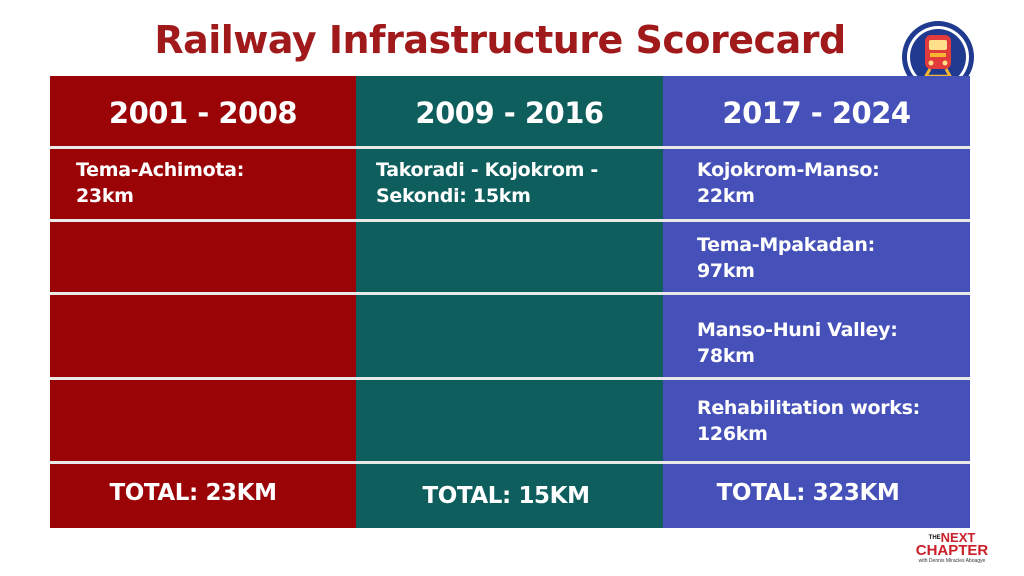 Image resolution: width=1024 pixels, height=576 pixels. Describe the element at coordinates (160, 183) in the screenshot. I see `project-cell: Tema-Achimota: 23km` at that location.